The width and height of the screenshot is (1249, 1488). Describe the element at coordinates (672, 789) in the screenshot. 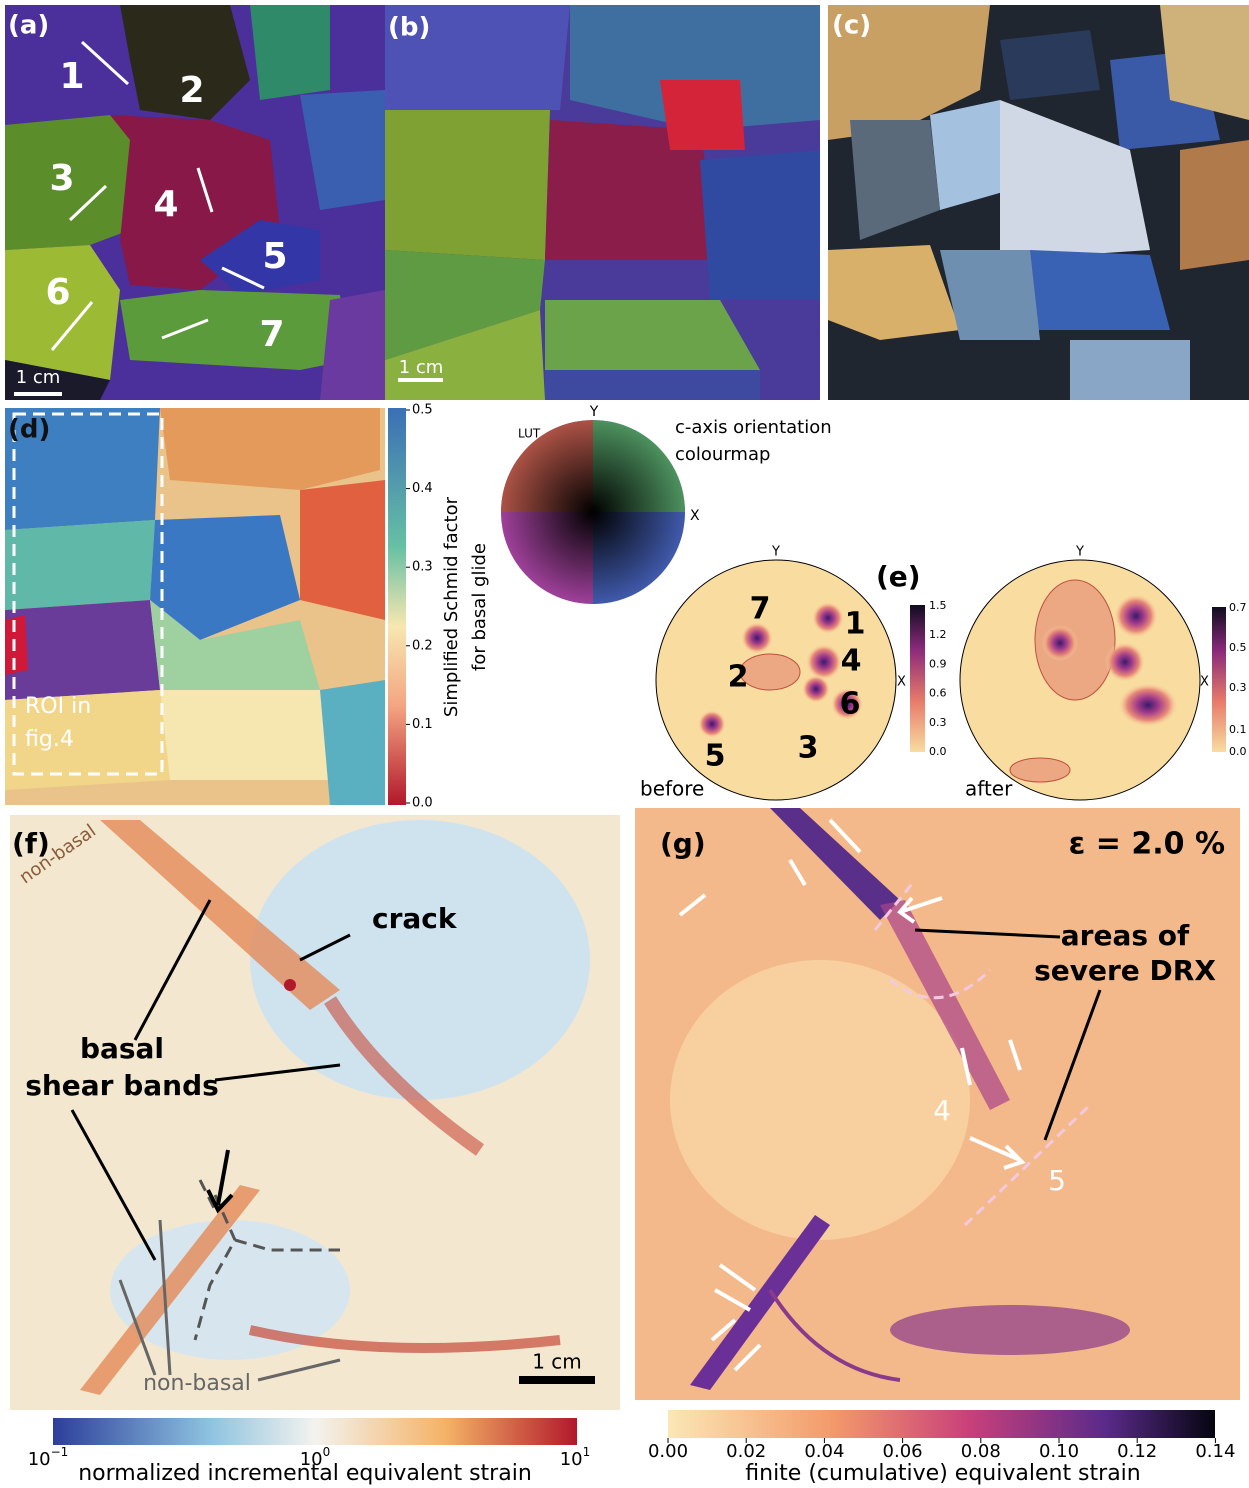

I see `caption: before` at that location.